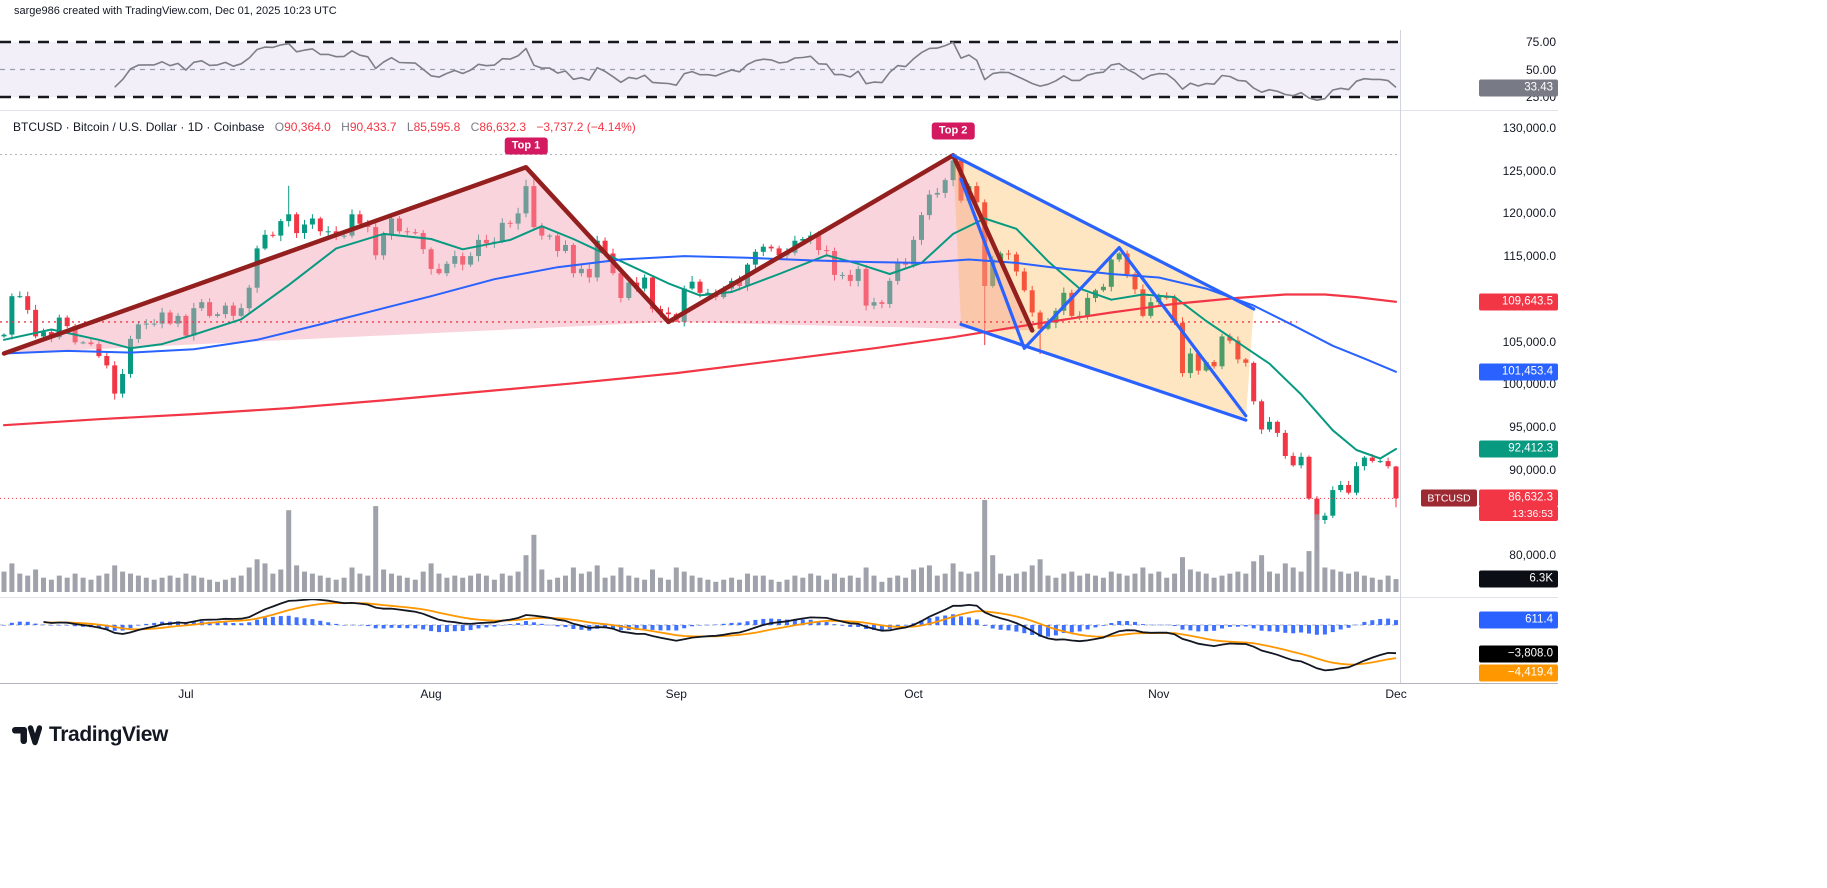  What do you see at coordinates (1518, 372) in the screenshot?
I see `ma-value-badge: 101,453.4` at bounding box center [1518, 372].